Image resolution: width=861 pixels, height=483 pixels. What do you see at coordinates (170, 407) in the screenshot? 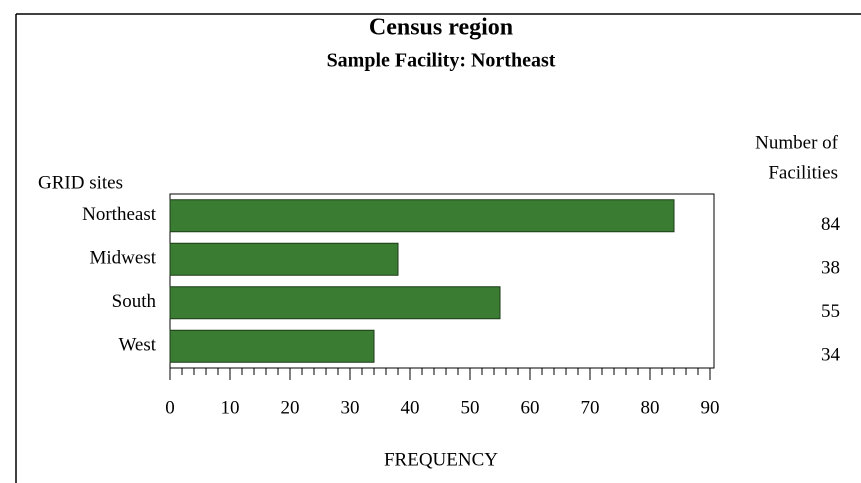
I see `x-tick-label: 0` at bounding box center [170, 407].